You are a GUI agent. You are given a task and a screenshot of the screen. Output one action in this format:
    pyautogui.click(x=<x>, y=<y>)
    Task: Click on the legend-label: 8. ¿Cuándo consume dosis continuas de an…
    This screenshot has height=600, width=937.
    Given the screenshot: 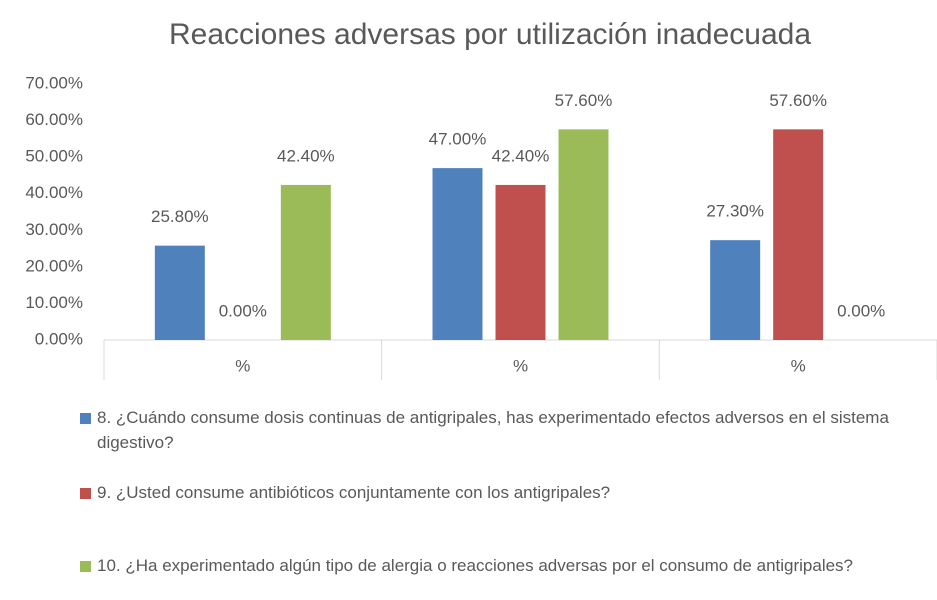 What is the action you would take?
    pyautogui.click(x=493, y=430)
    